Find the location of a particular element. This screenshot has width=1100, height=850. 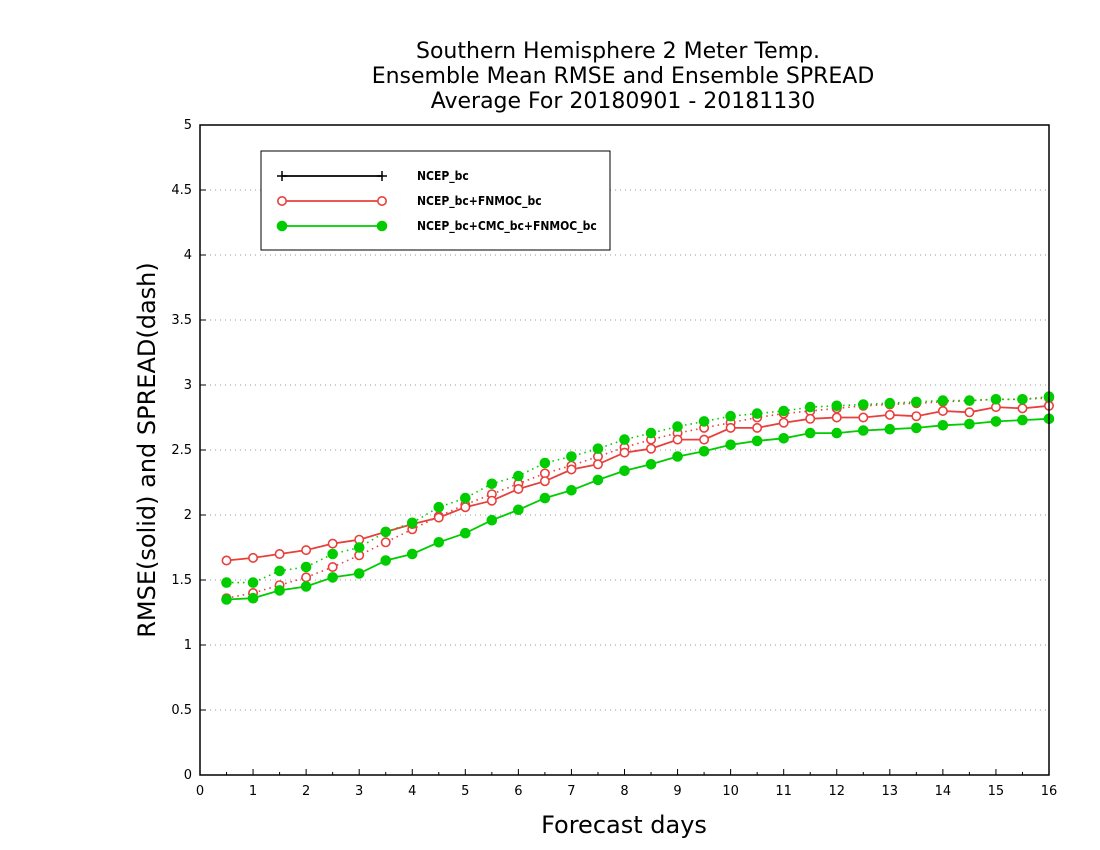

x-tick-label: 8 is located at coordinates (624, 791).